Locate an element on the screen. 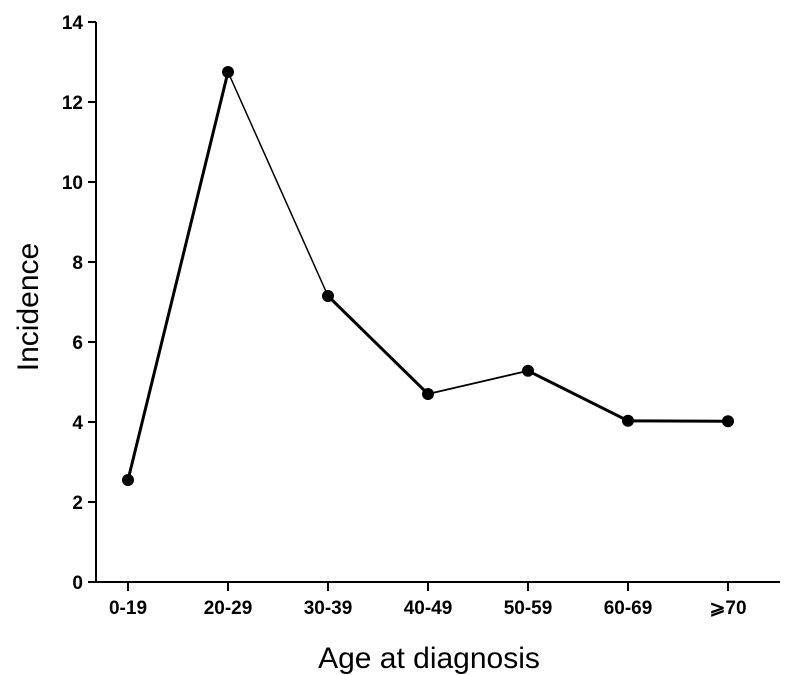 This screenshot has width=787, height=675. x-axis-title: Age at diagnosis is located at coordinates (429, 658).